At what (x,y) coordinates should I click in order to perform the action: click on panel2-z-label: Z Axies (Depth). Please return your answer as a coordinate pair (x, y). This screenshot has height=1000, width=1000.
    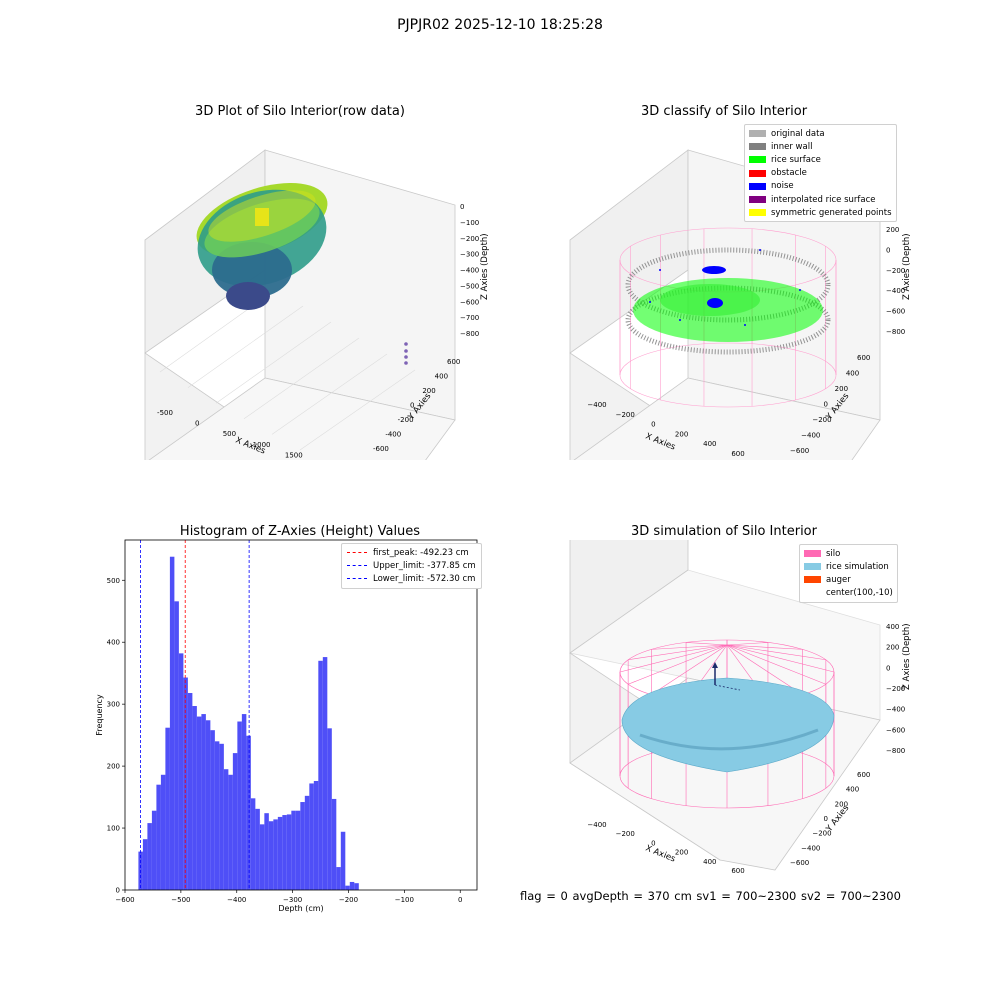
    Looking at the image, I should click on (907, 266).